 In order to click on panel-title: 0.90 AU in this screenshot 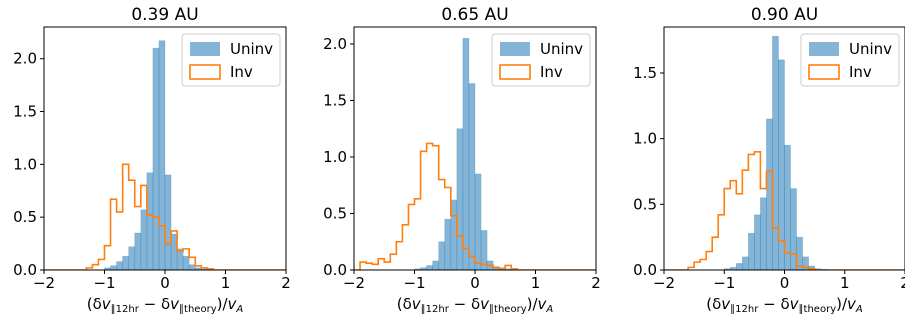, I will do `click(784, 15)`.